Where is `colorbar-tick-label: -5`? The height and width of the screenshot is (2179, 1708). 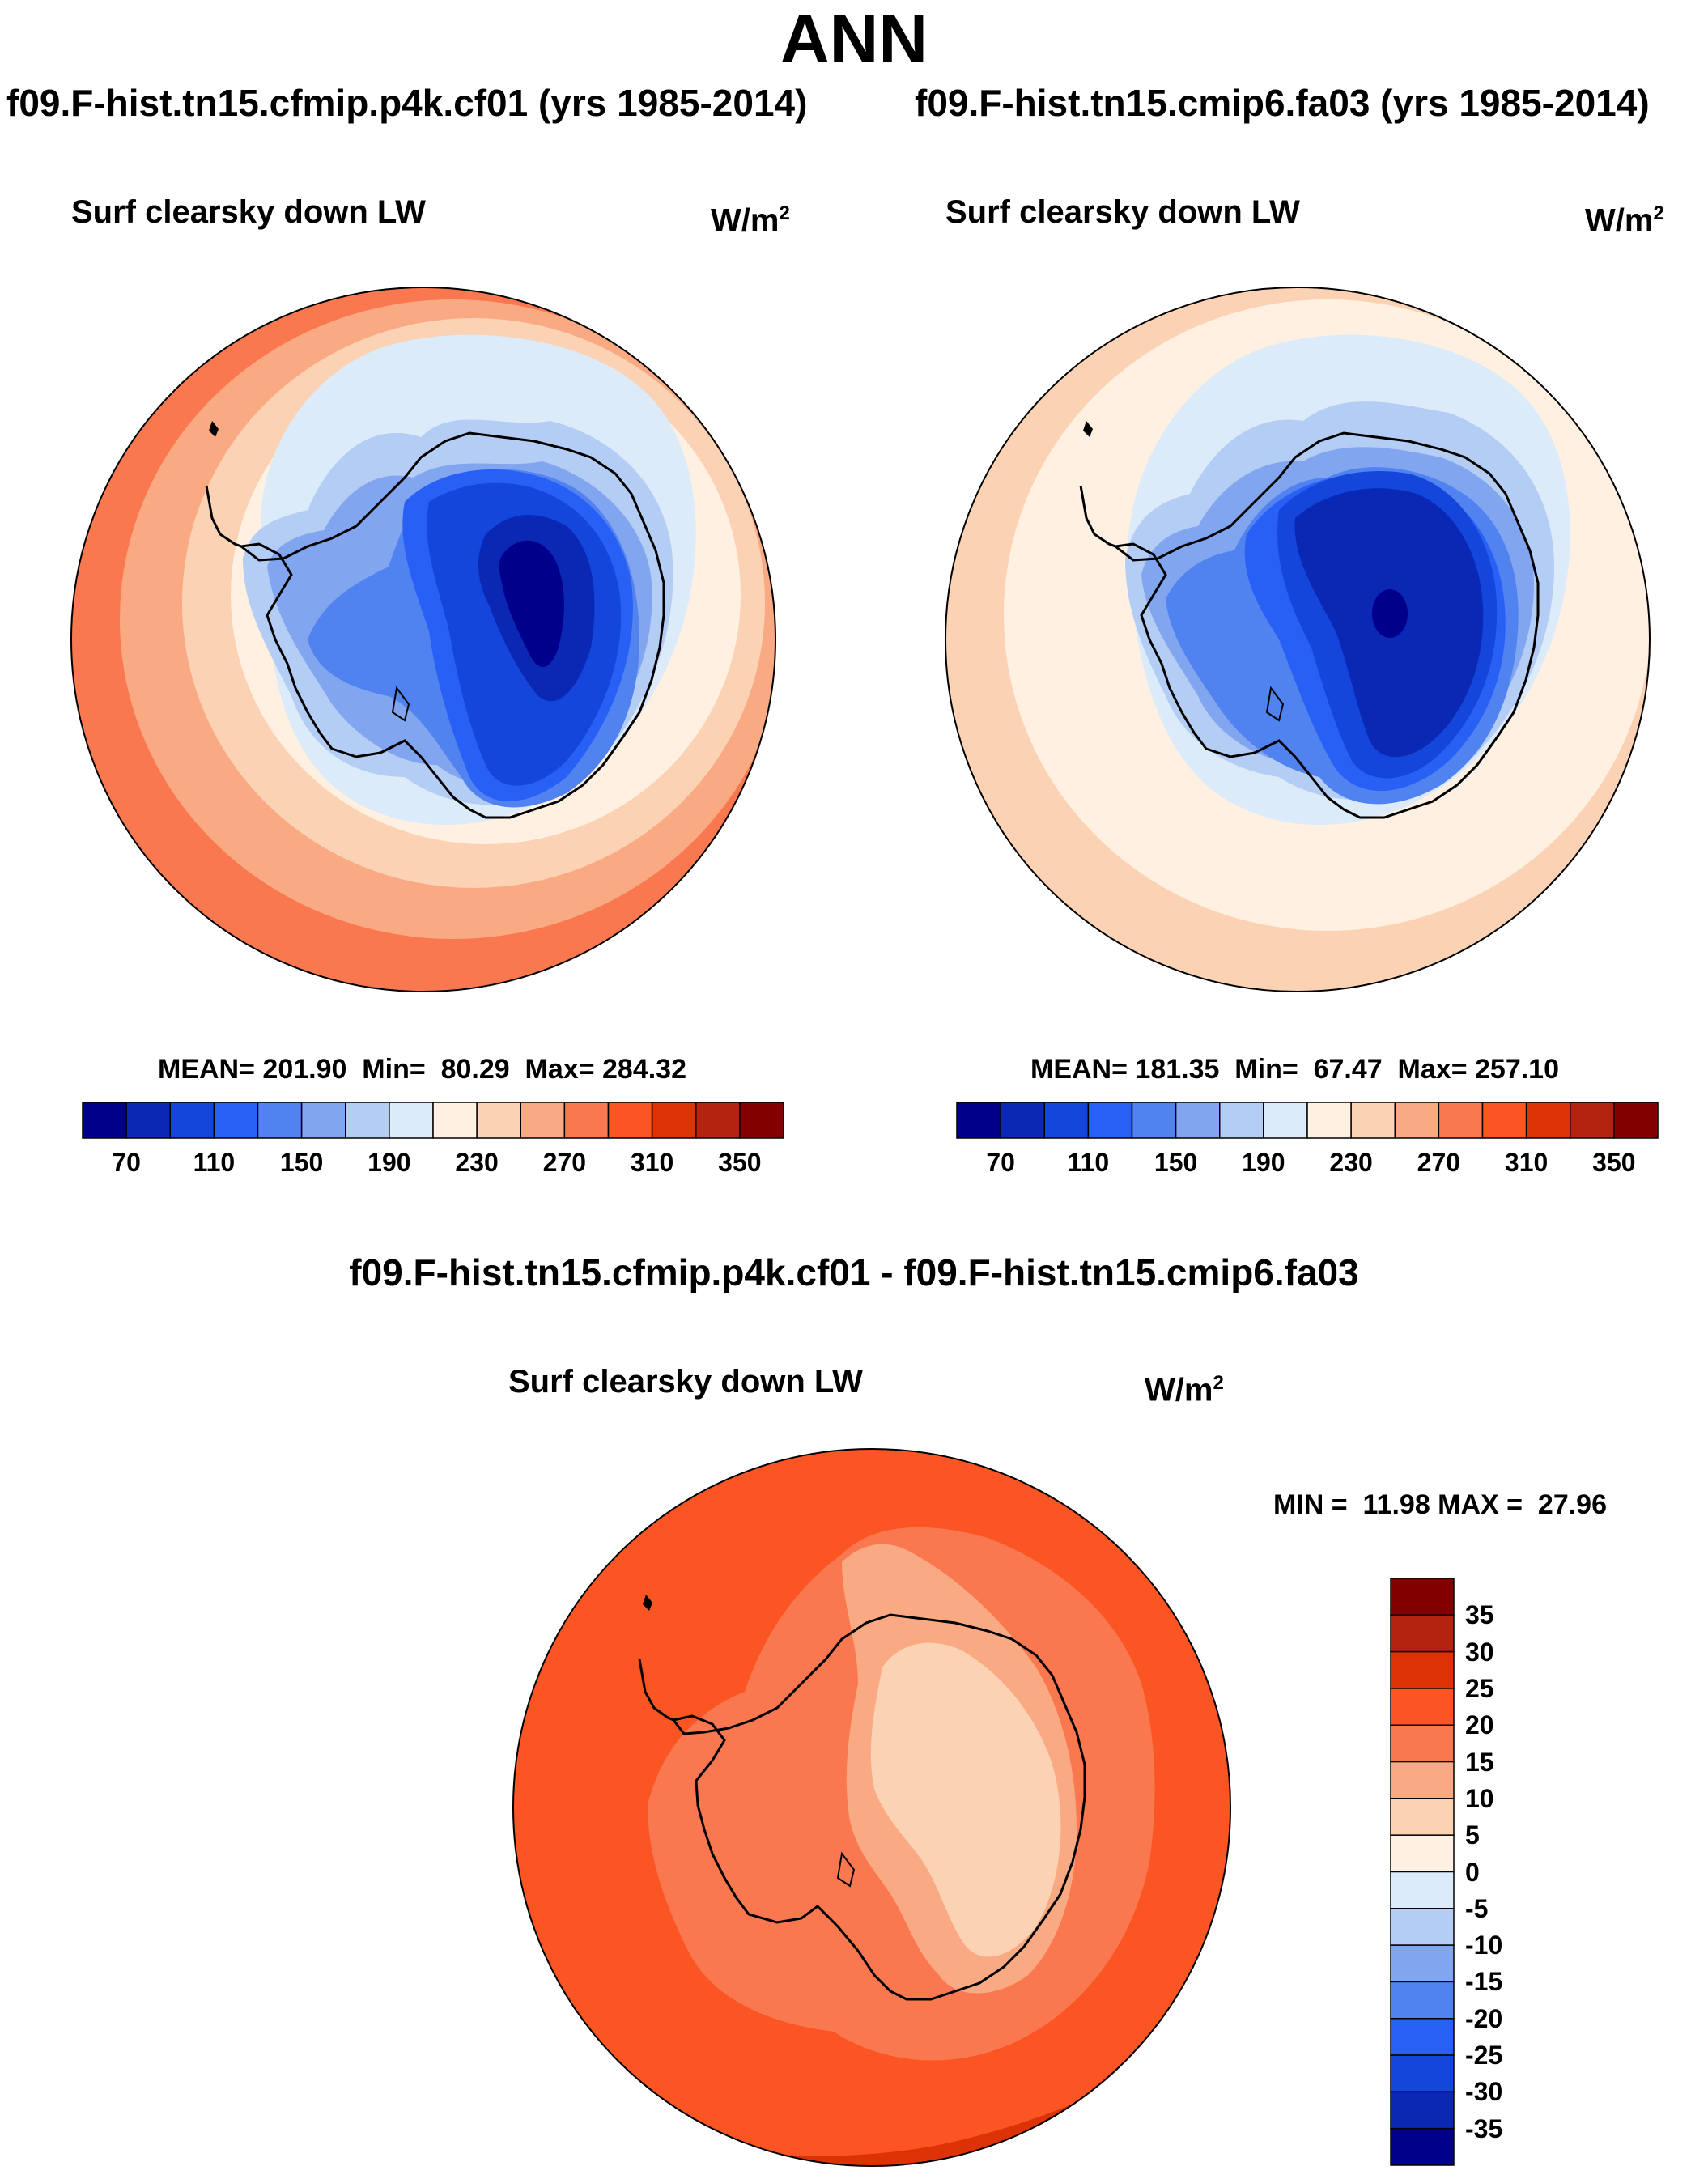 colorbar-tick-label: -5 is located at coordinates (1477, 1908).